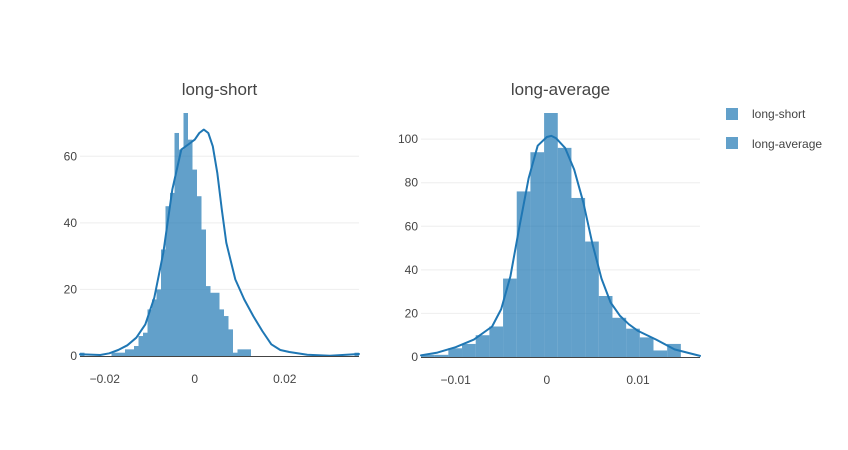  What do you see at coordinates (105, 379) in the screenshot?
I see `x-tick-label: −0.02` at bounding box center [105, 379].